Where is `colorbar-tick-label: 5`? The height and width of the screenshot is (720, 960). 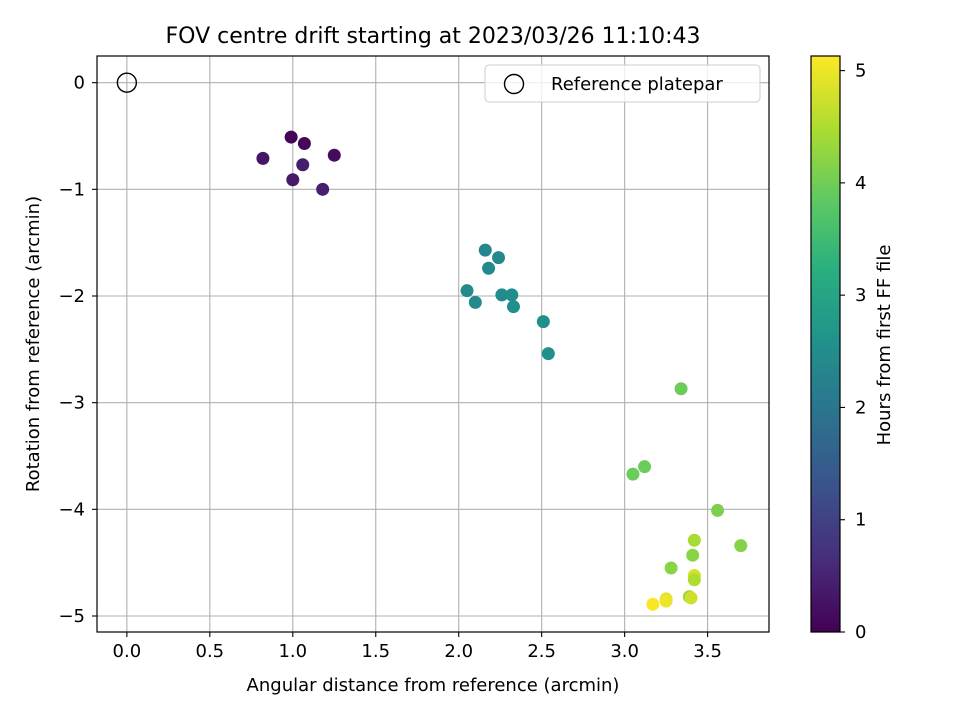
colorbar-tick-label: 5 is located at coordinates (860, 71).